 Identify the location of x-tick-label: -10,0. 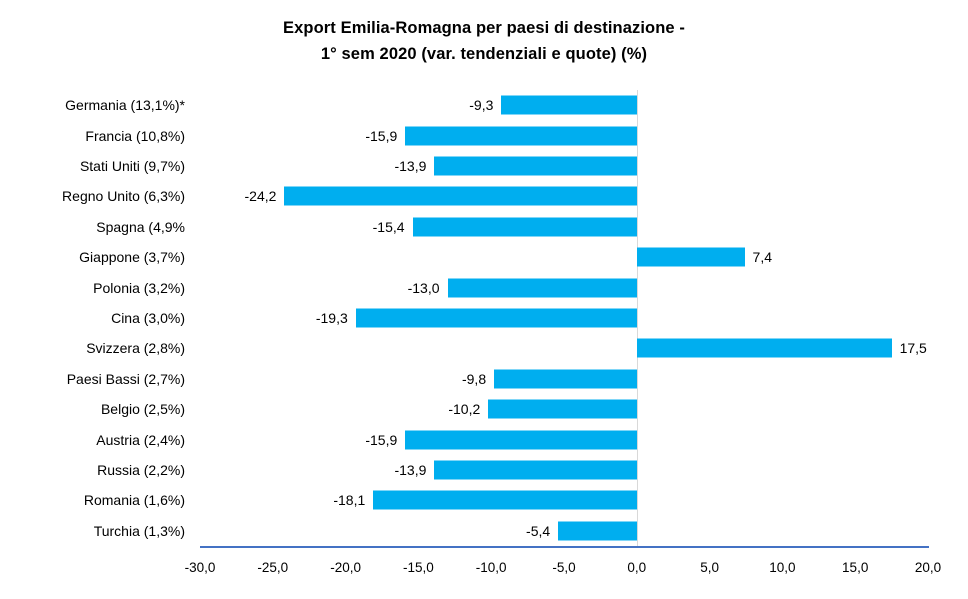
(491, 567).